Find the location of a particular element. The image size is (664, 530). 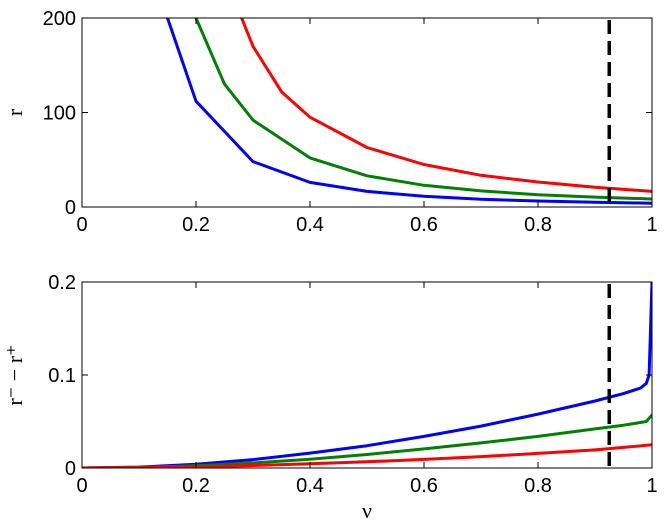

y-tick-label: 0.1 is located at coordinates (62, 376).